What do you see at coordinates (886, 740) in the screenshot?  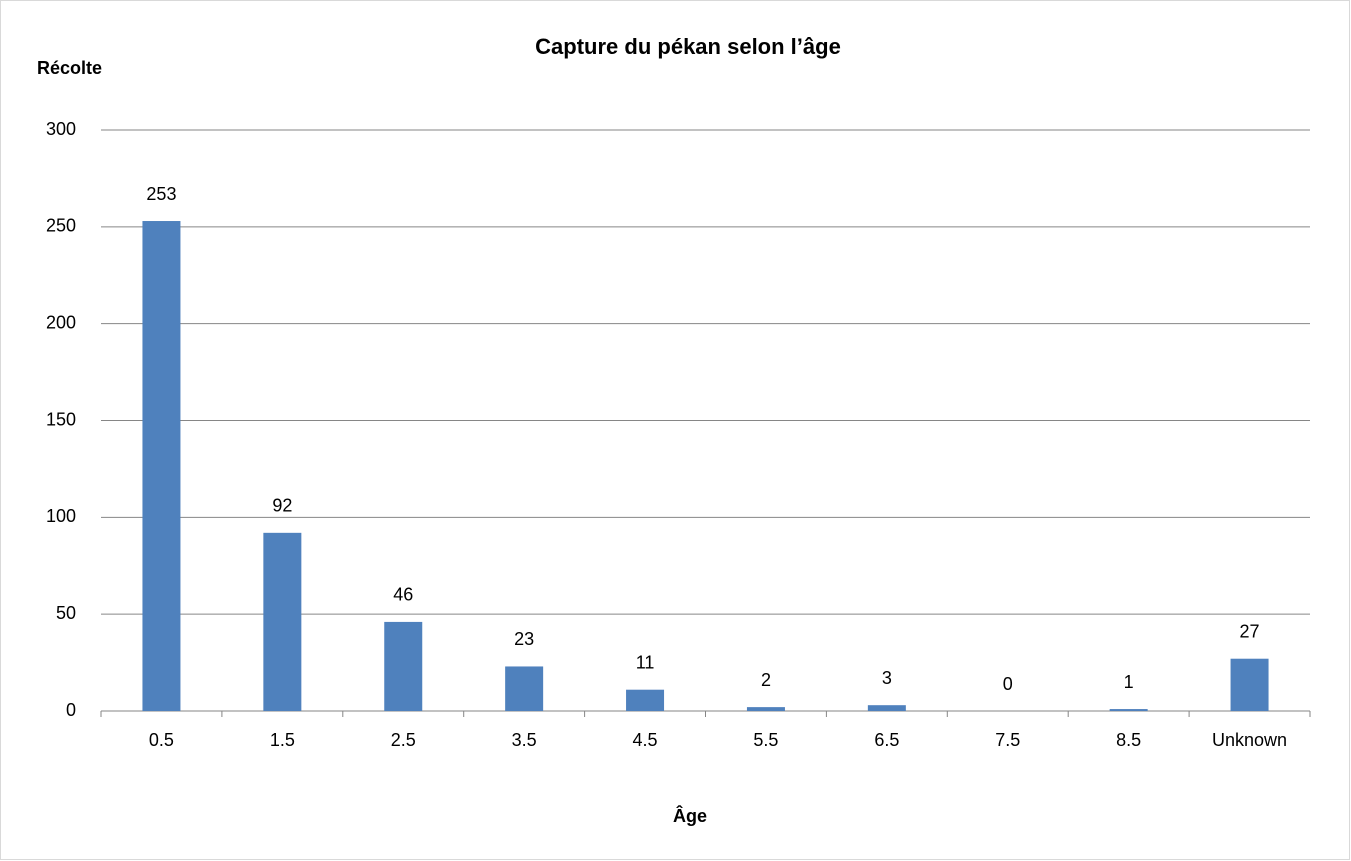 I see `x-tick-label: 6.5` at bounding box center [886, 740].